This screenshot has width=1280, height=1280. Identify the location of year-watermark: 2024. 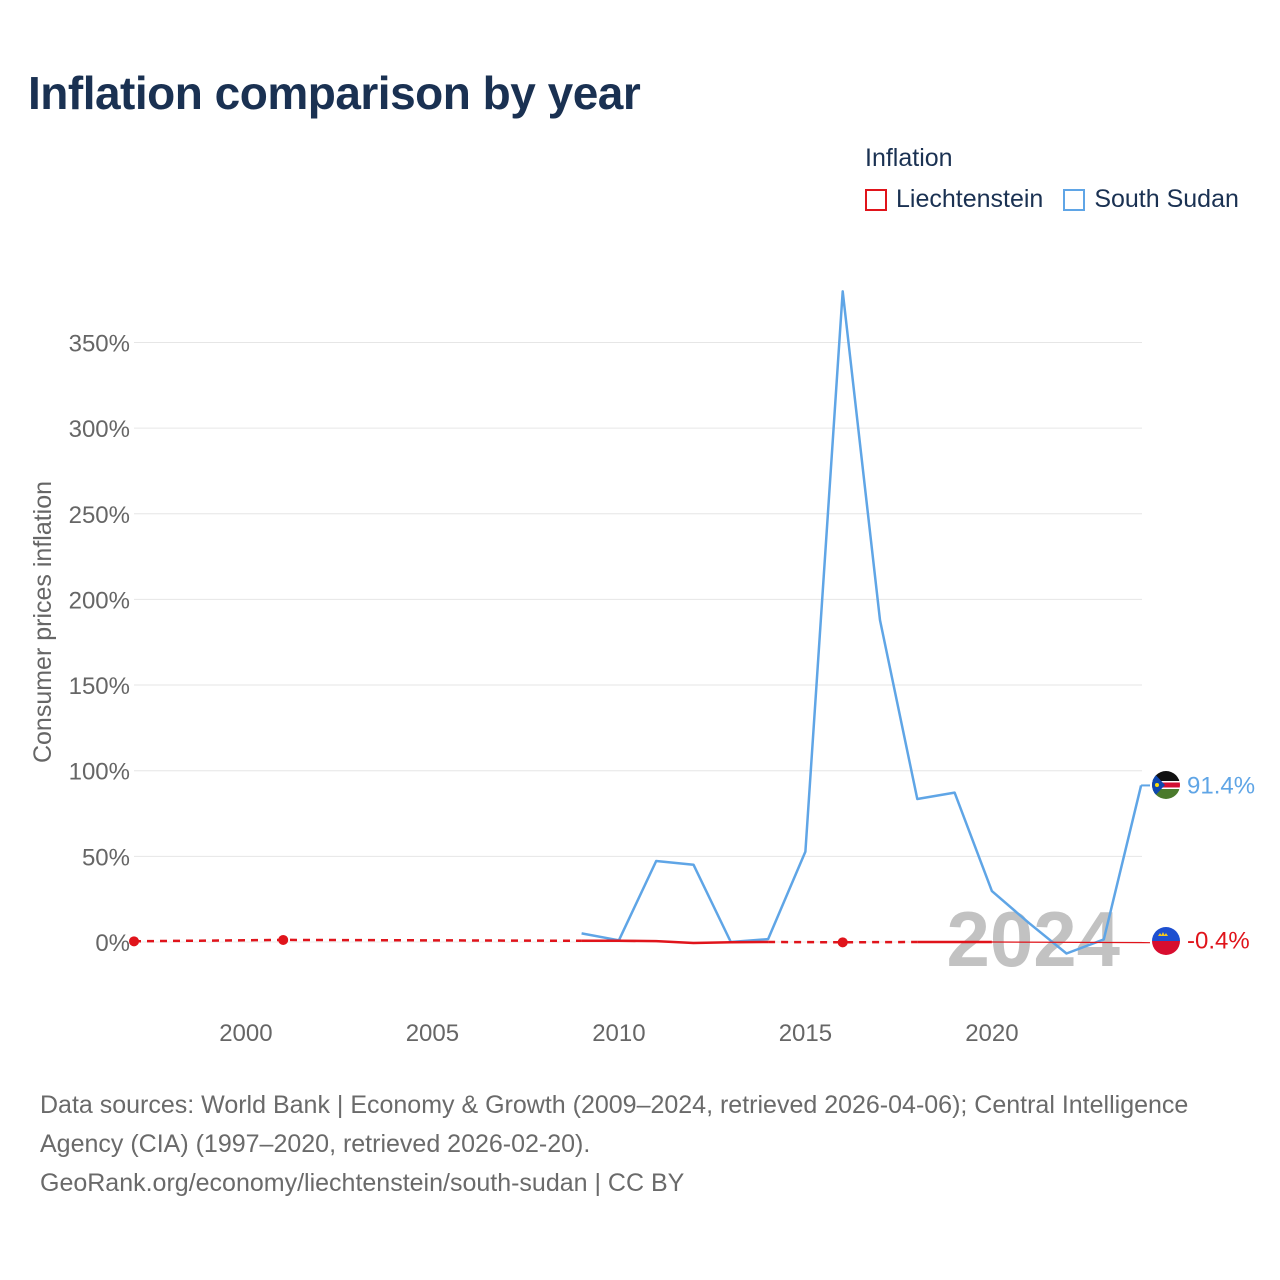
(1033, 939).